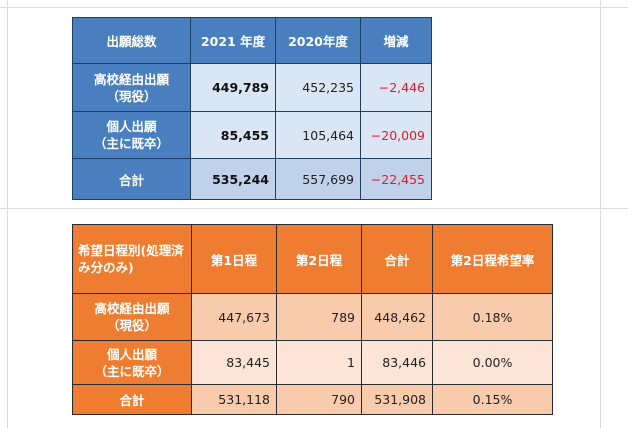 The image size is (628, 428). What do you see at coordinates (233, 87) in the screenshot?
I see `cell-2021: 449,789` at bounding box center [233, 87].